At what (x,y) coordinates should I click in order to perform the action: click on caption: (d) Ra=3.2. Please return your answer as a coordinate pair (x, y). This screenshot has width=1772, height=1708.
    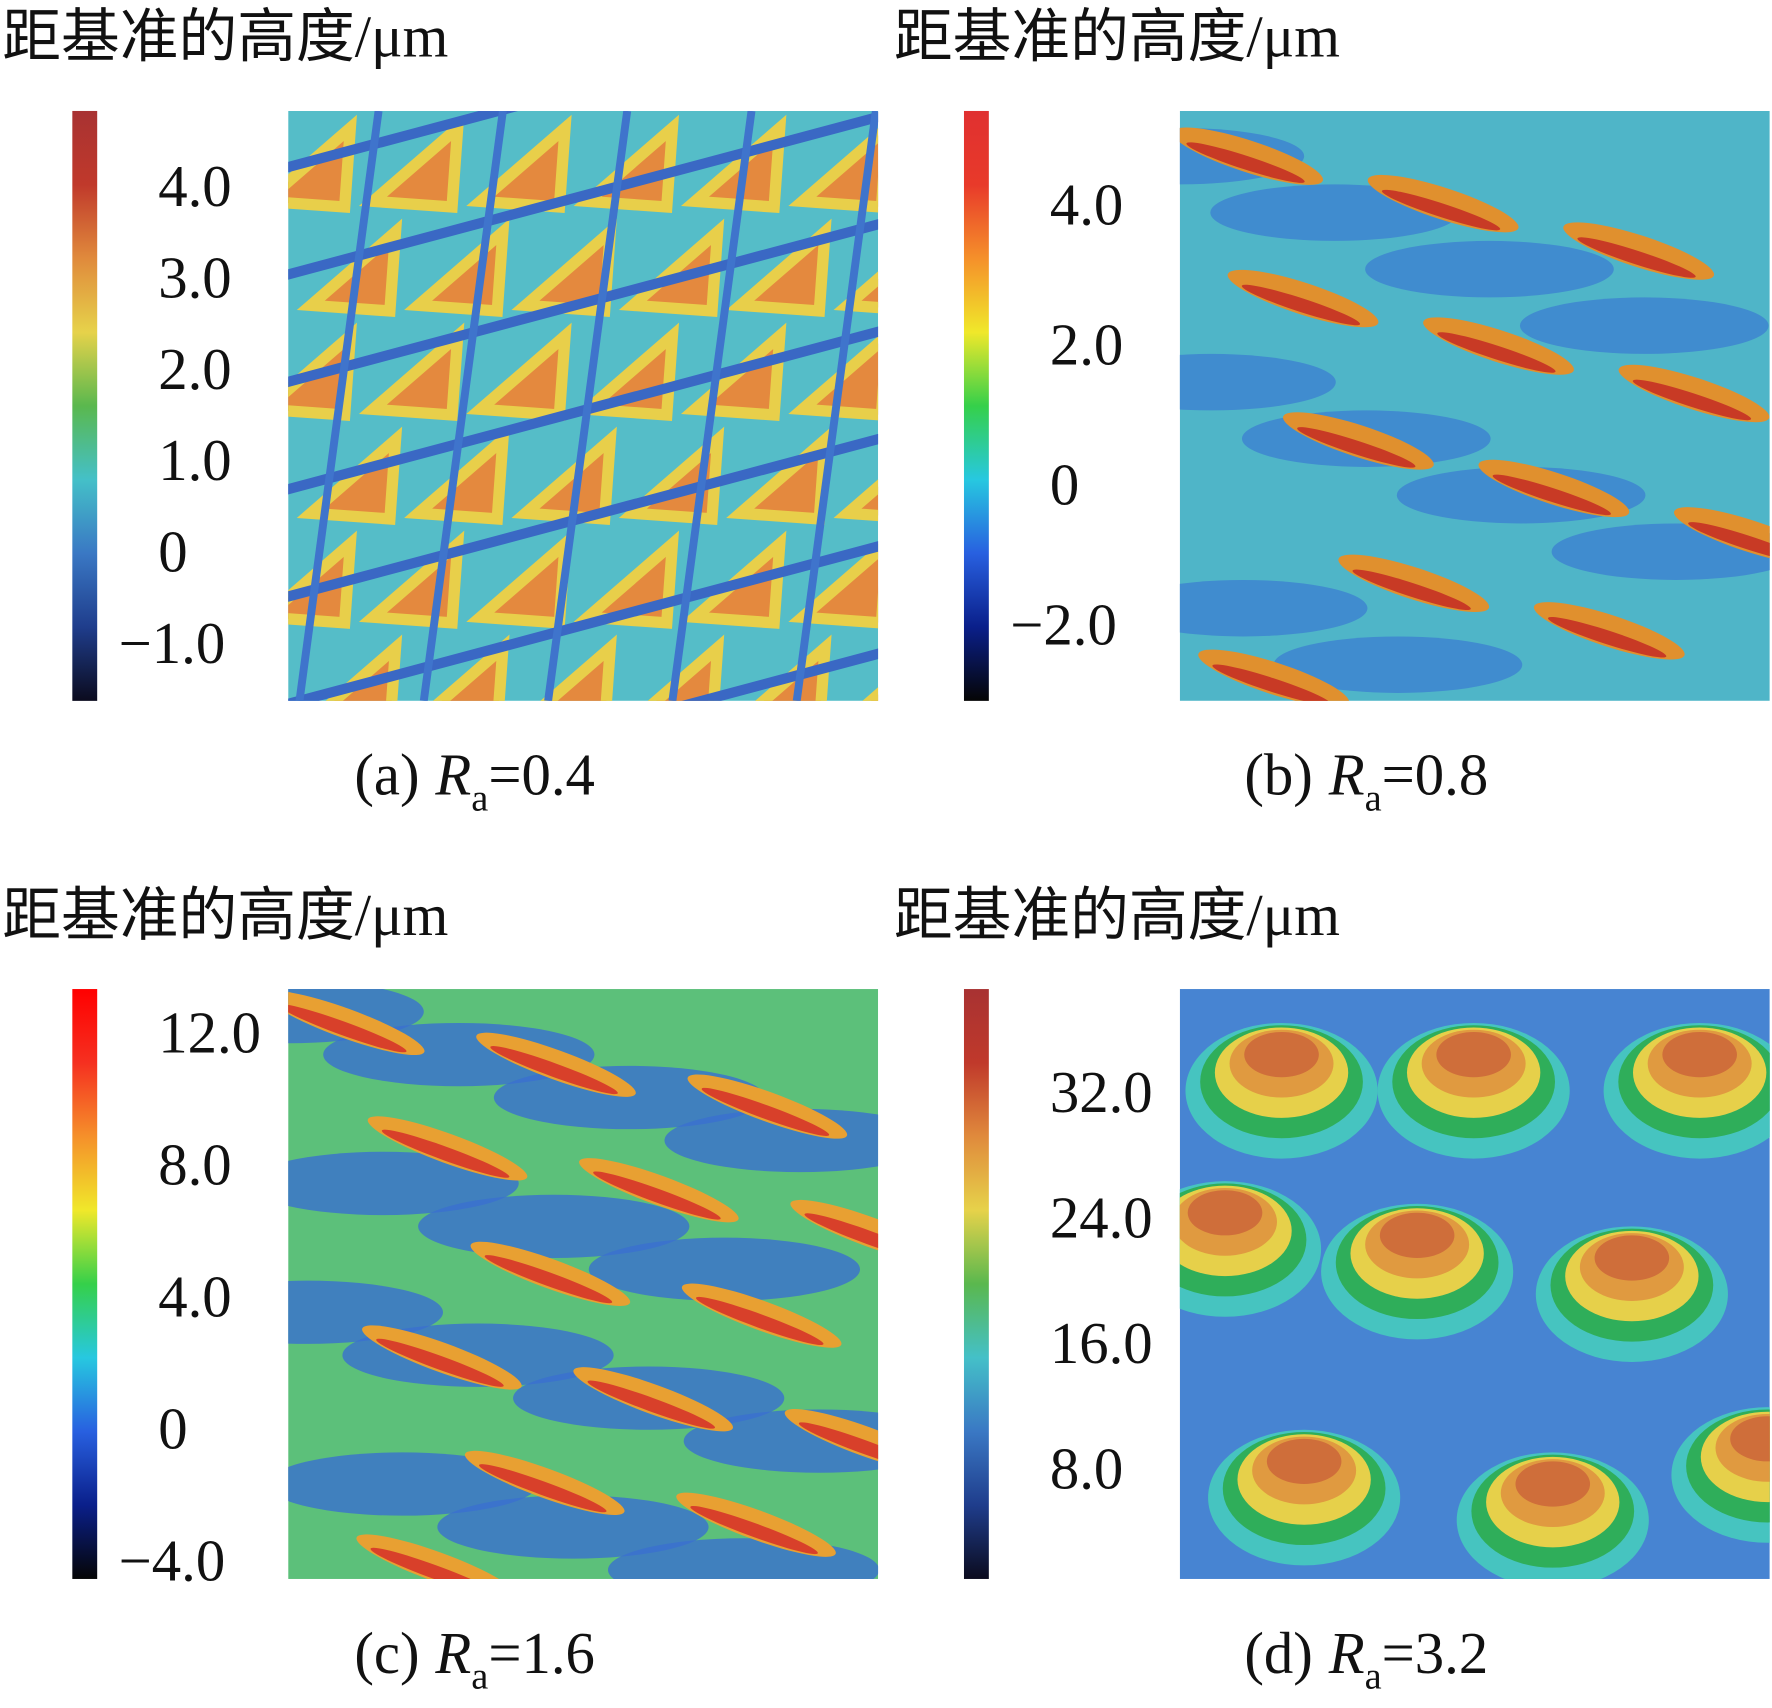
    Looking at the image, I should click on (1366, 1659).